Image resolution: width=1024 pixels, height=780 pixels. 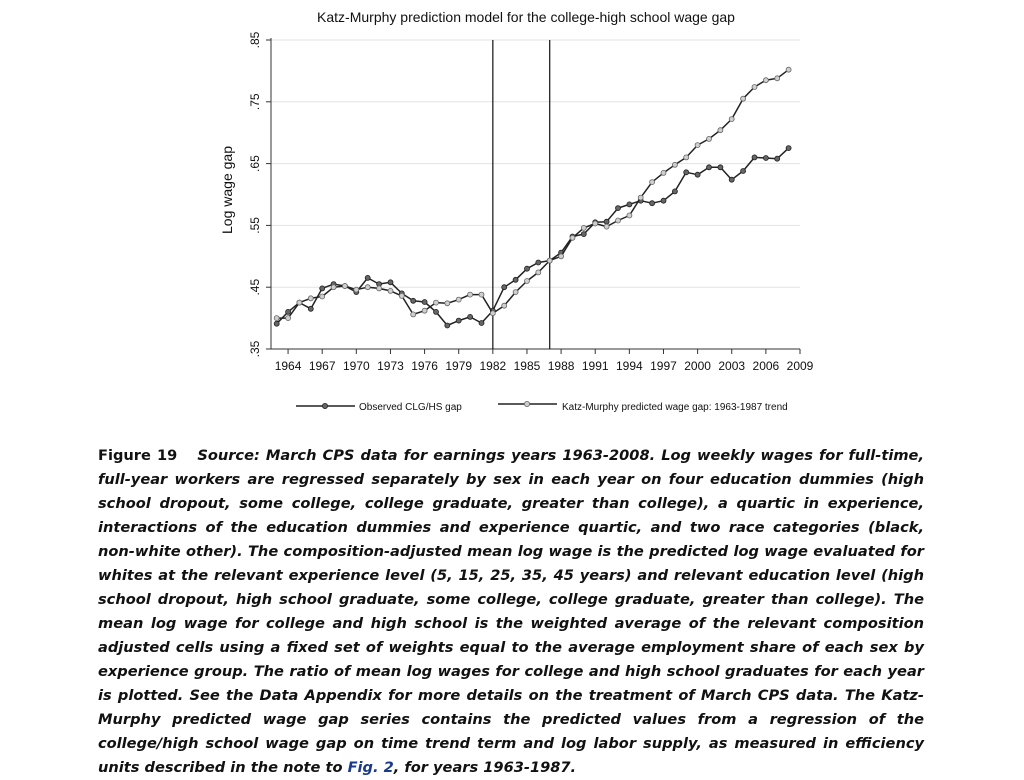 What do you see at coordinates (697, 366) in the screenshot?
I see `x-tick-label: 2000` at bounding box center [697, 366].